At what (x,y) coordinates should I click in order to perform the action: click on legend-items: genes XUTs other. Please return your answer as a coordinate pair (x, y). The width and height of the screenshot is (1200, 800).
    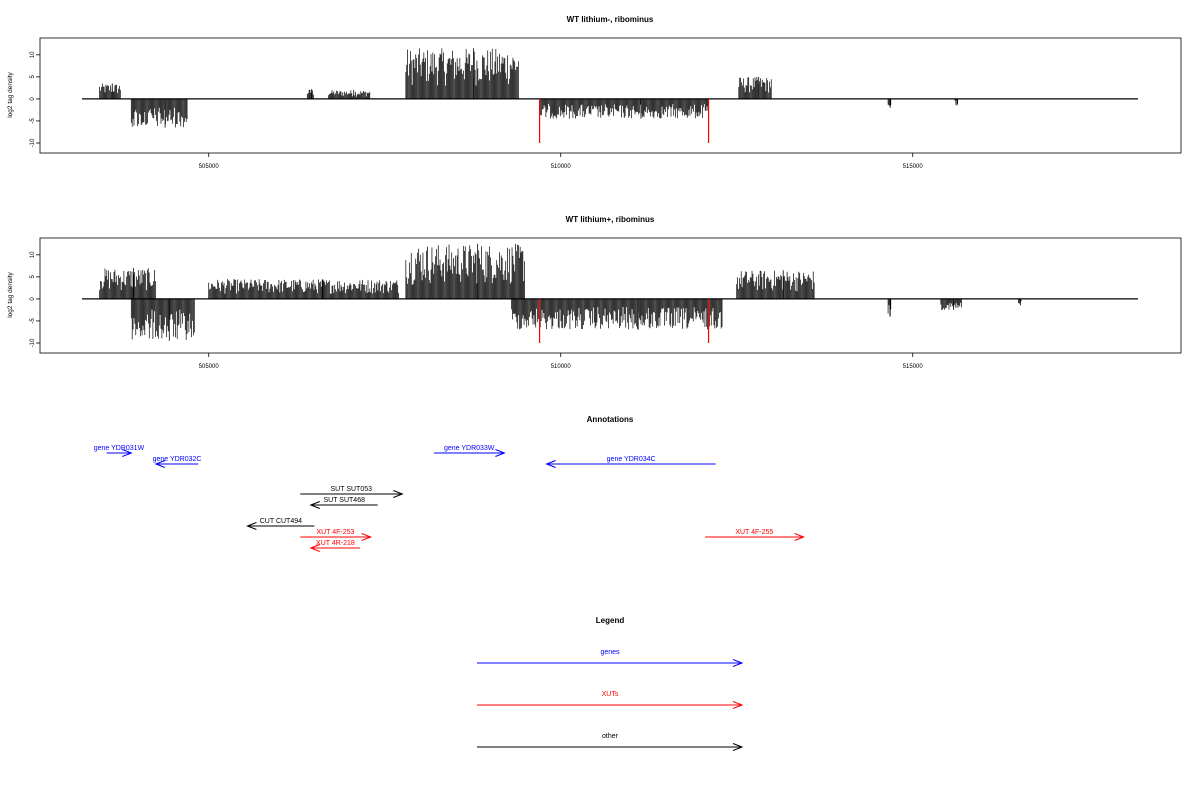
    Looking at the image, I should click on (610, 700).